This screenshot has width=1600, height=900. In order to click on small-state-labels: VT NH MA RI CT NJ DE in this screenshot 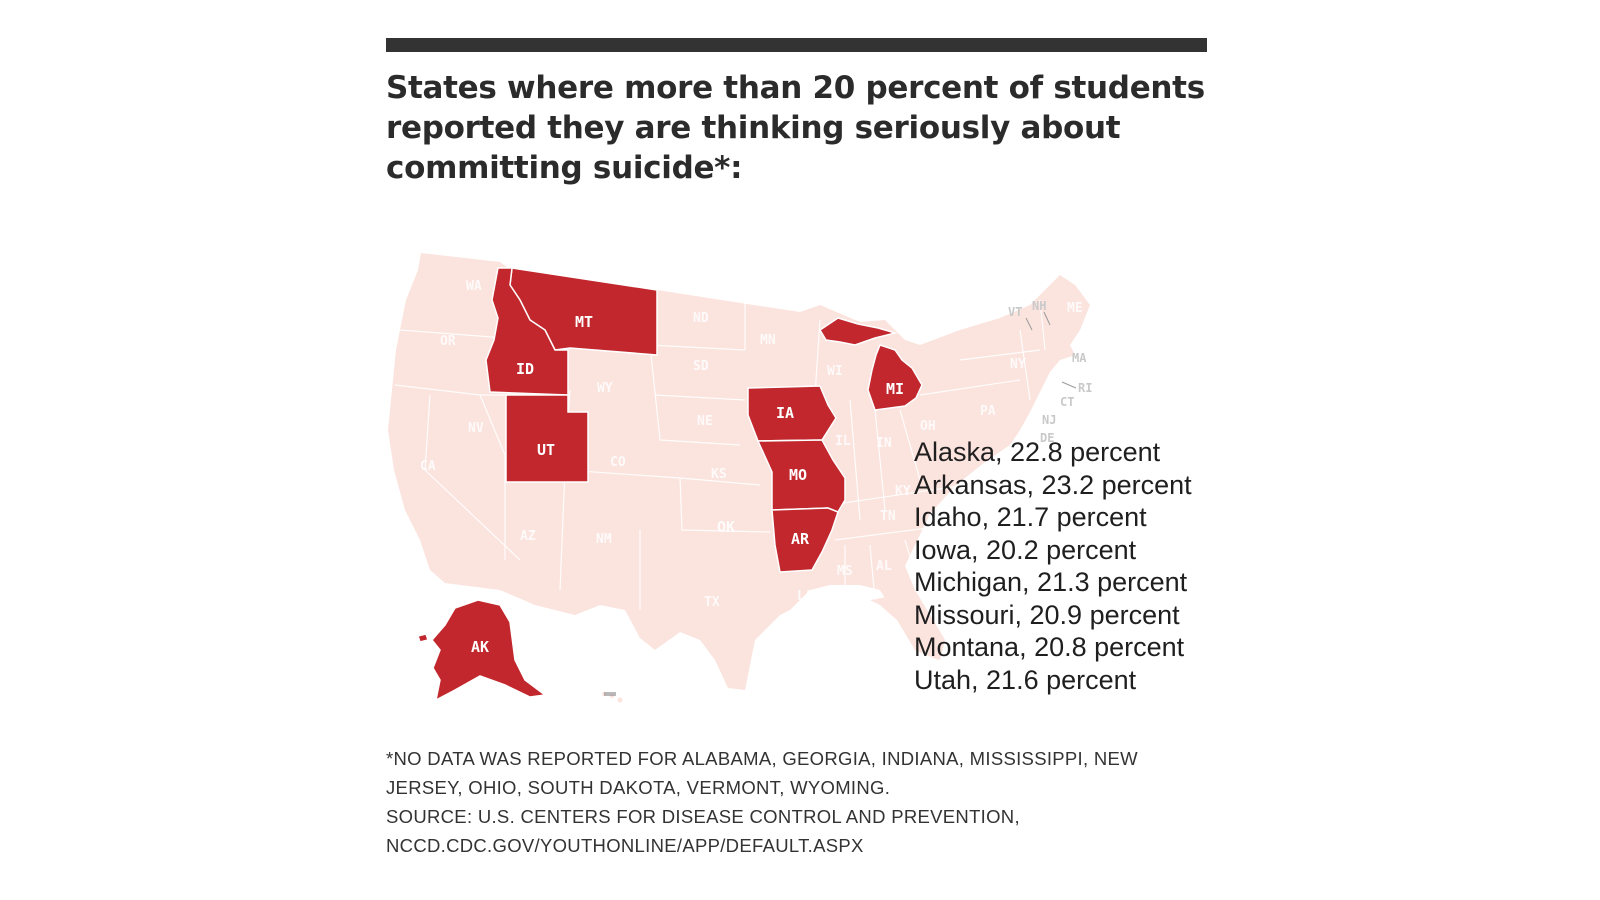, I will do `click(1050, 372)`.